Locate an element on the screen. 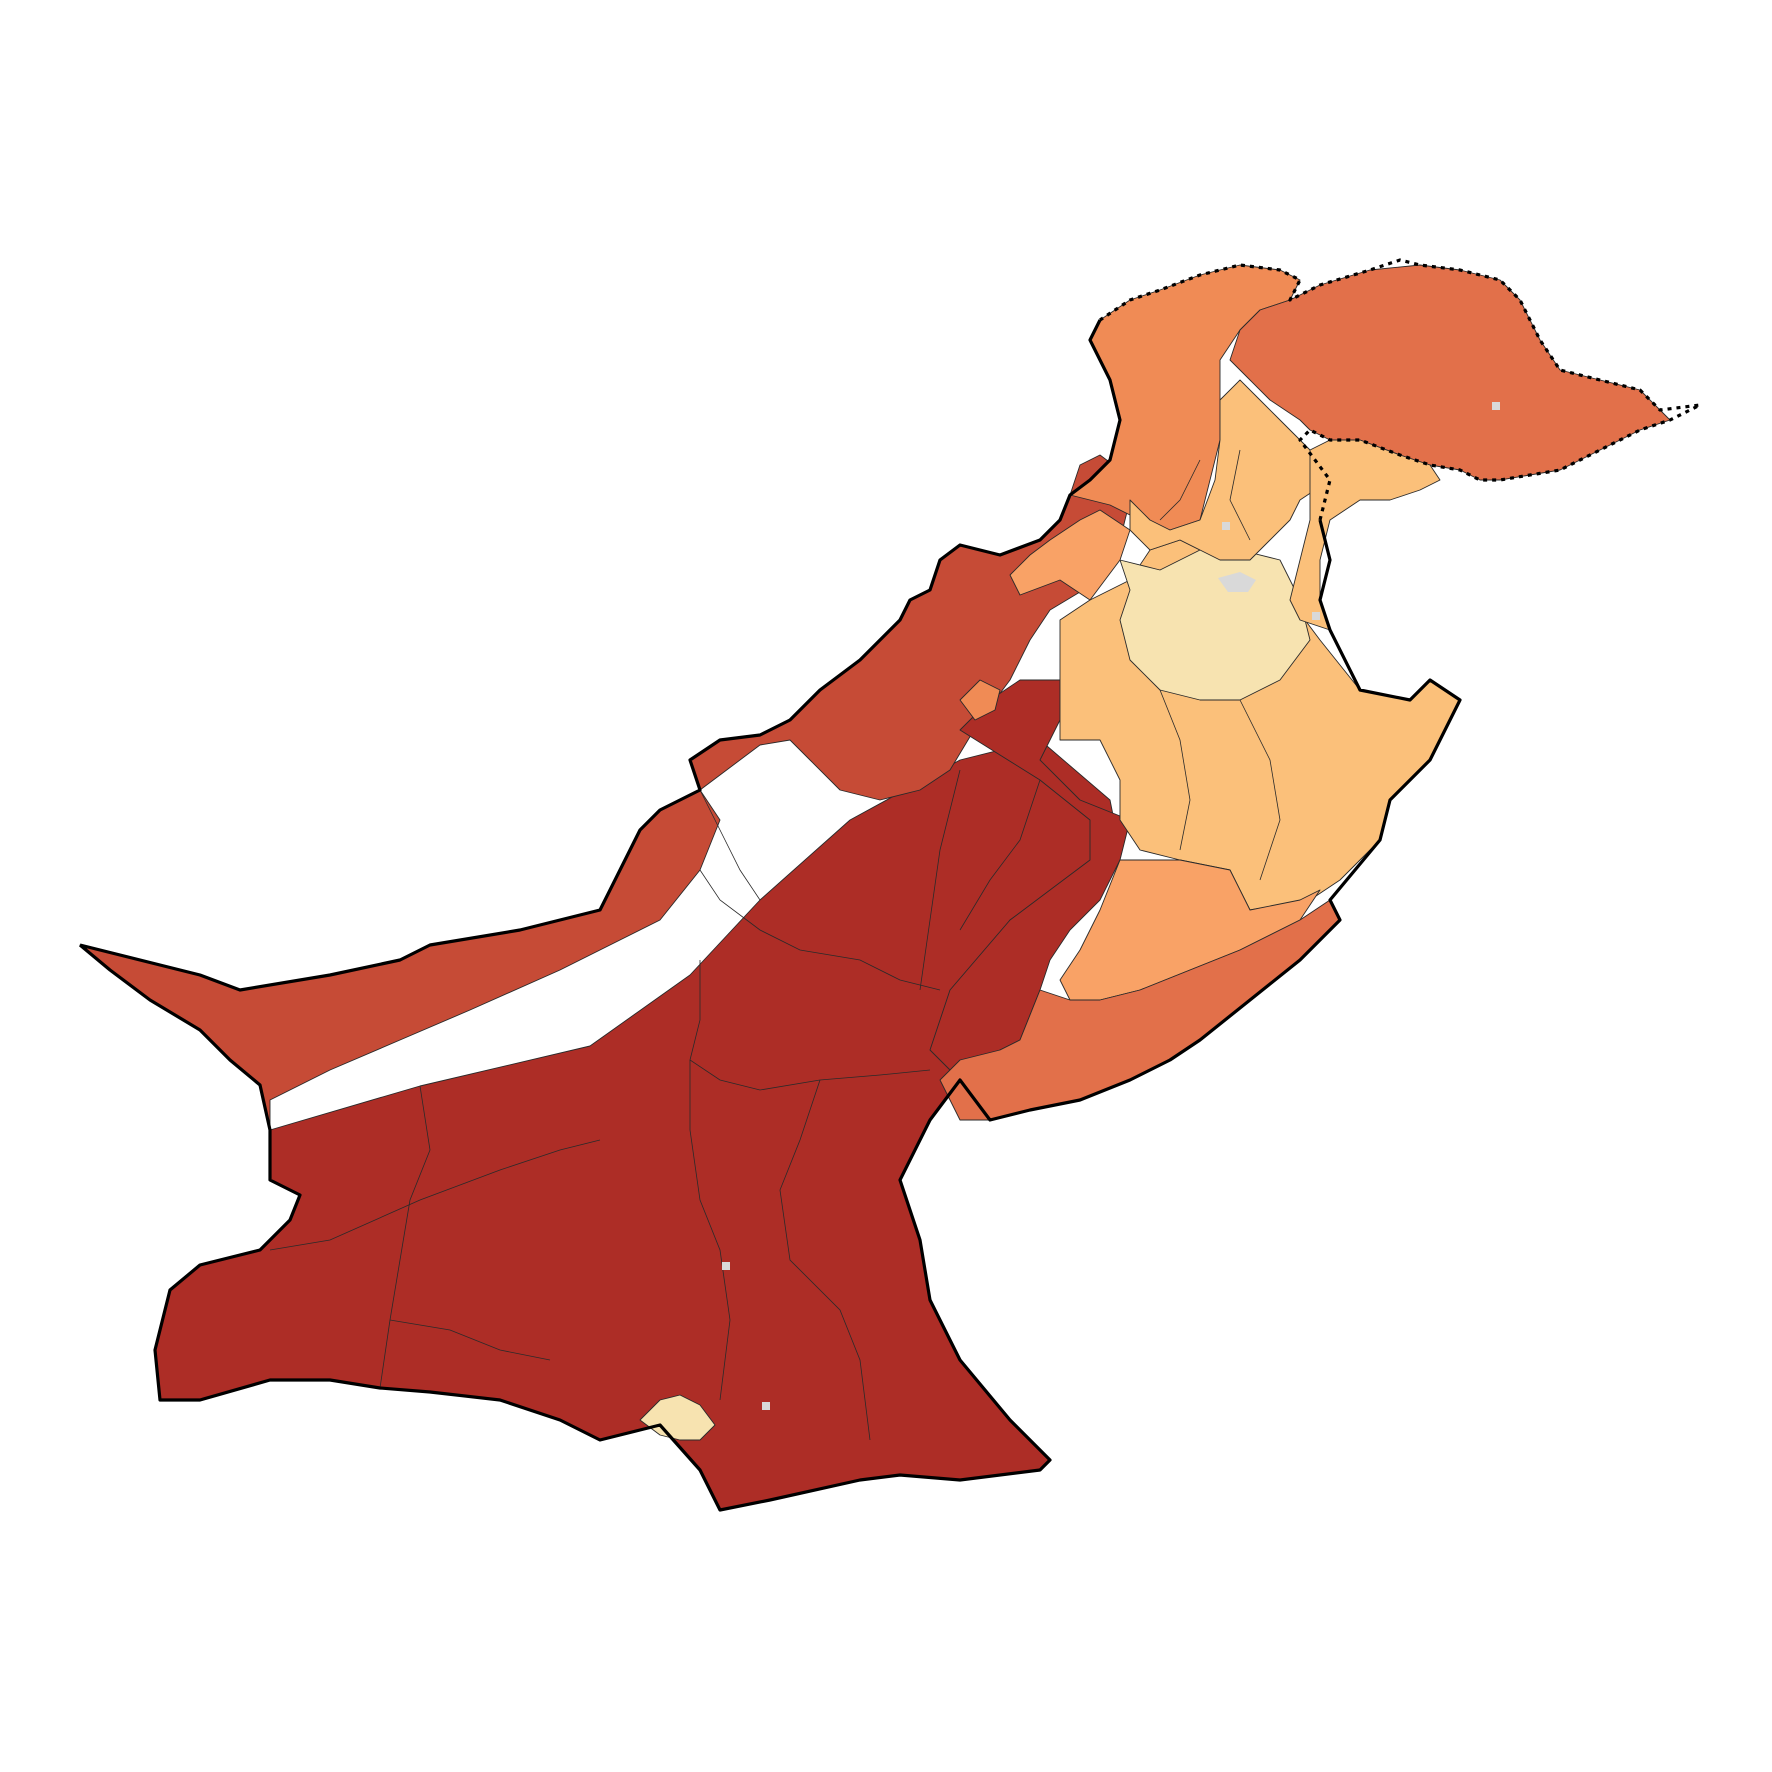  disputed-boundary is located at coordinates (1400, 389).